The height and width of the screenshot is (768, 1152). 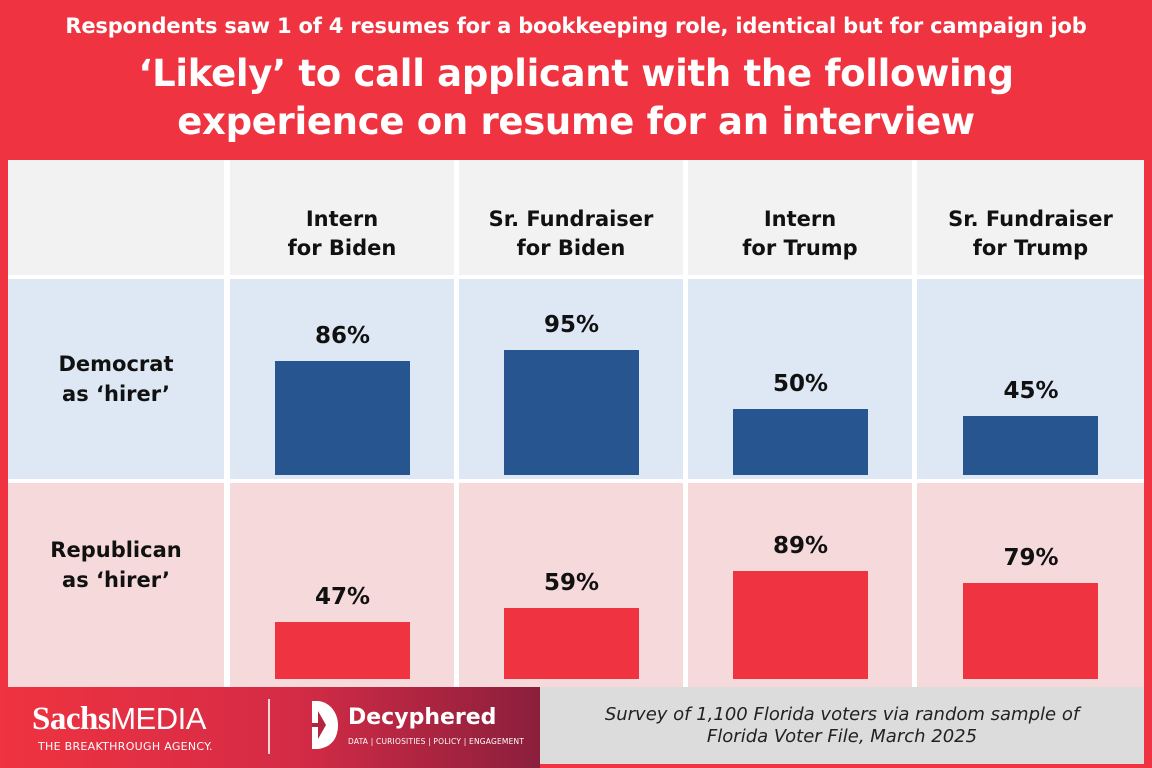 What do you see at coordinates (571, 412) in the screenshot?
I see `bar-democrat-fundraiser-biden` at bounding box center [571, 412].